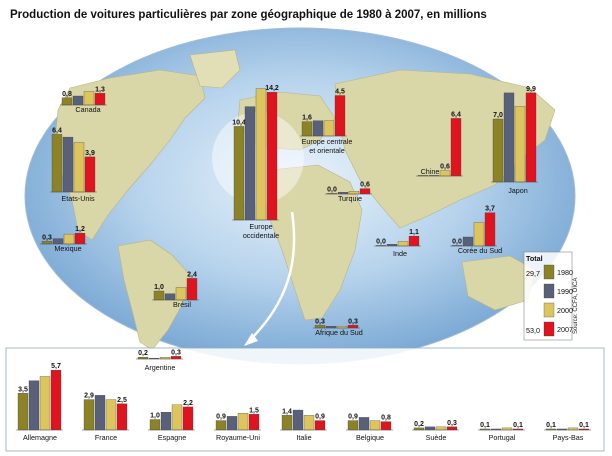  Describe the element at coordinates (430, 171) in the screenshot. I see `region-label-chine: Chine` at that location.